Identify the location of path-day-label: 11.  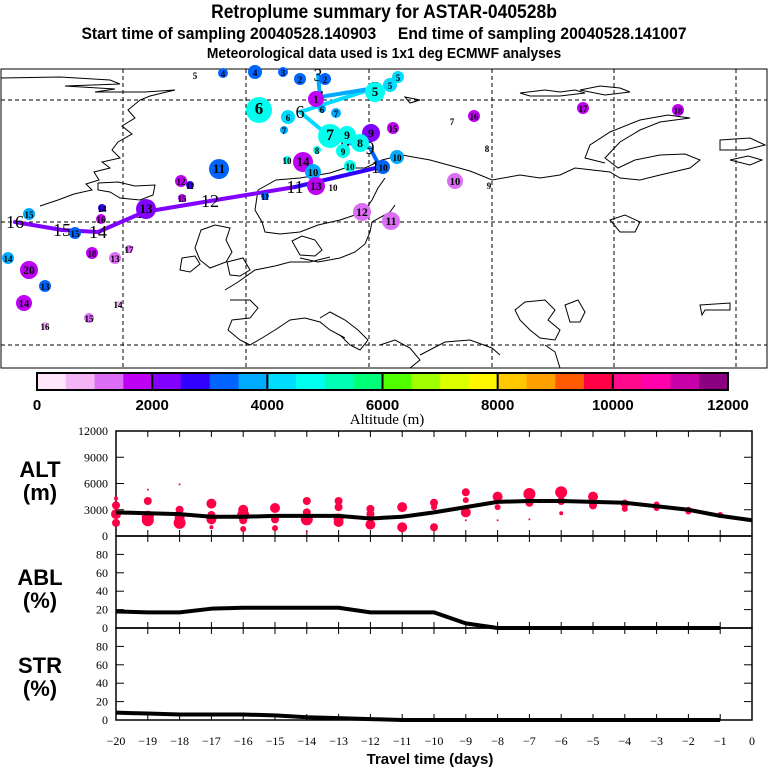
(294, 187).